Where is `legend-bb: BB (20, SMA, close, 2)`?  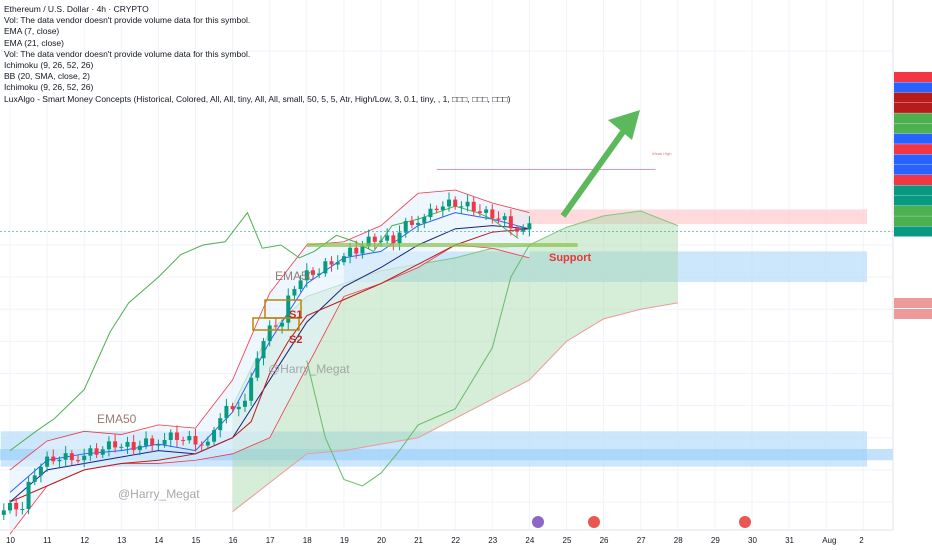
legend-bb: BB (20, SMA, close, 2) is located at coordinates (47, 76).